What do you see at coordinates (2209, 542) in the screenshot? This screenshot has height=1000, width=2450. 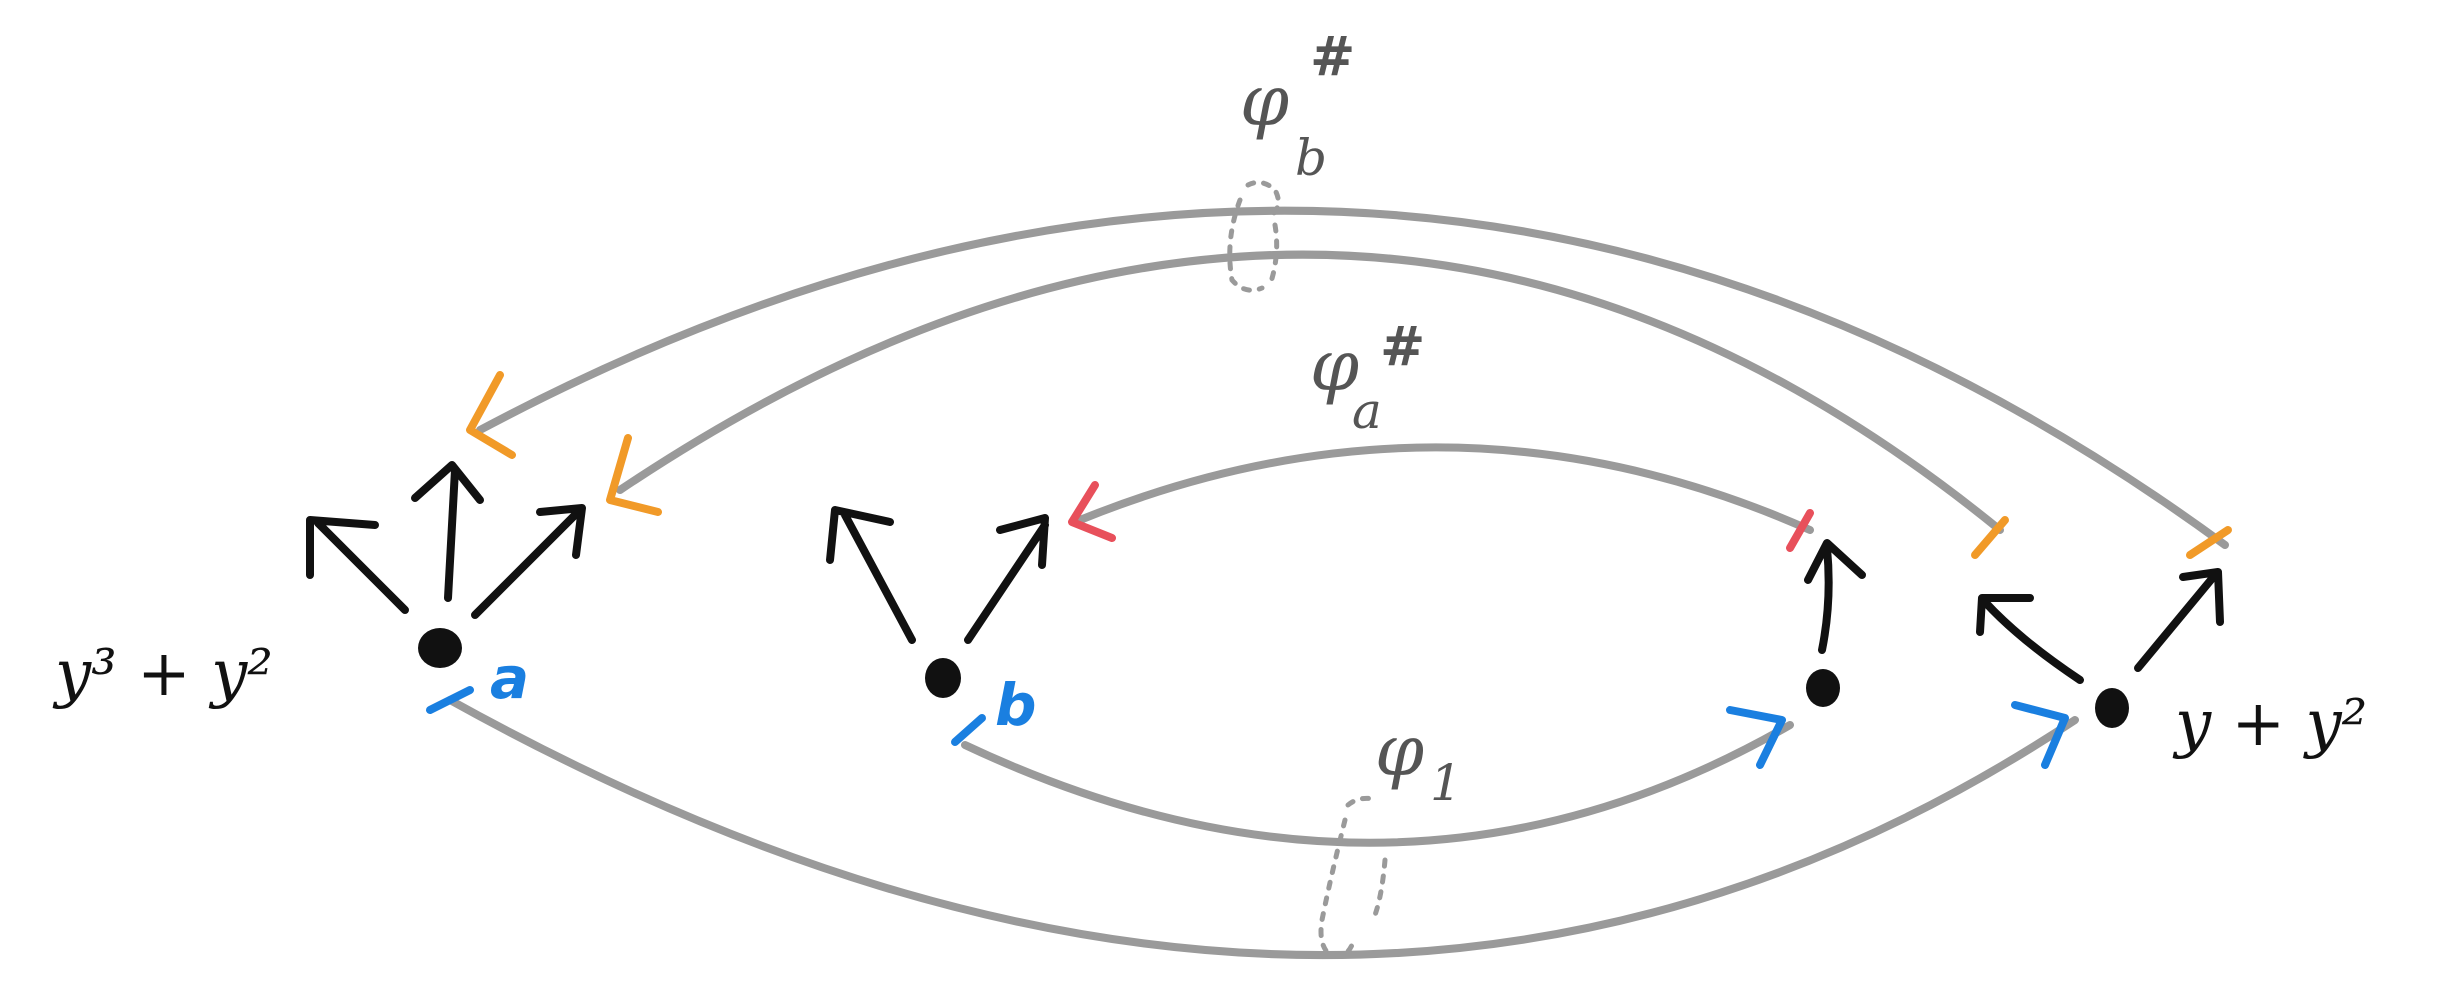 I see `orange-tick-outer-right` at bounding box center [2209, 542].